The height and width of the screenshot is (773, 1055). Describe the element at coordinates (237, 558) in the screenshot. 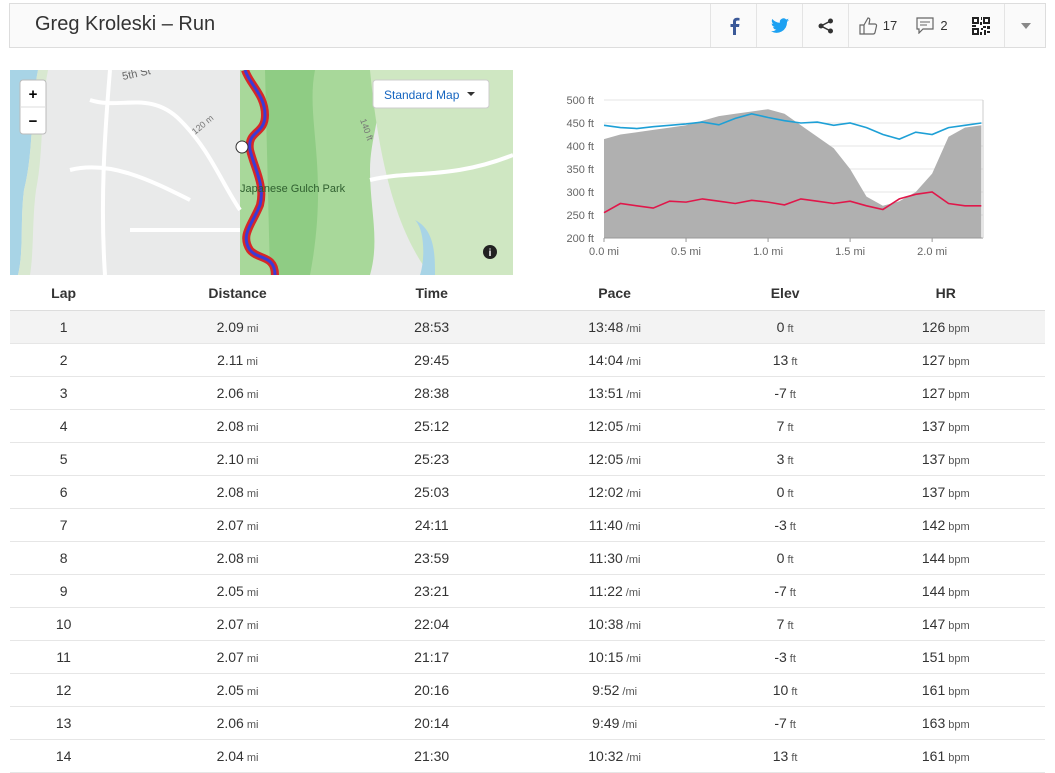

I see `cell: 2.08 mi` at that location.